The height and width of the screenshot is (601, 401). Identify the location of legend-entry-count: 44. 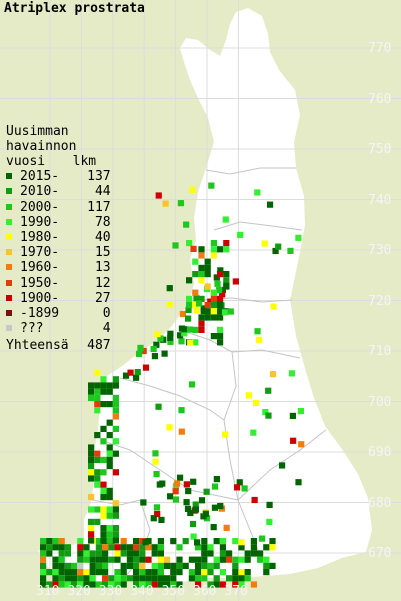
(102, 192).